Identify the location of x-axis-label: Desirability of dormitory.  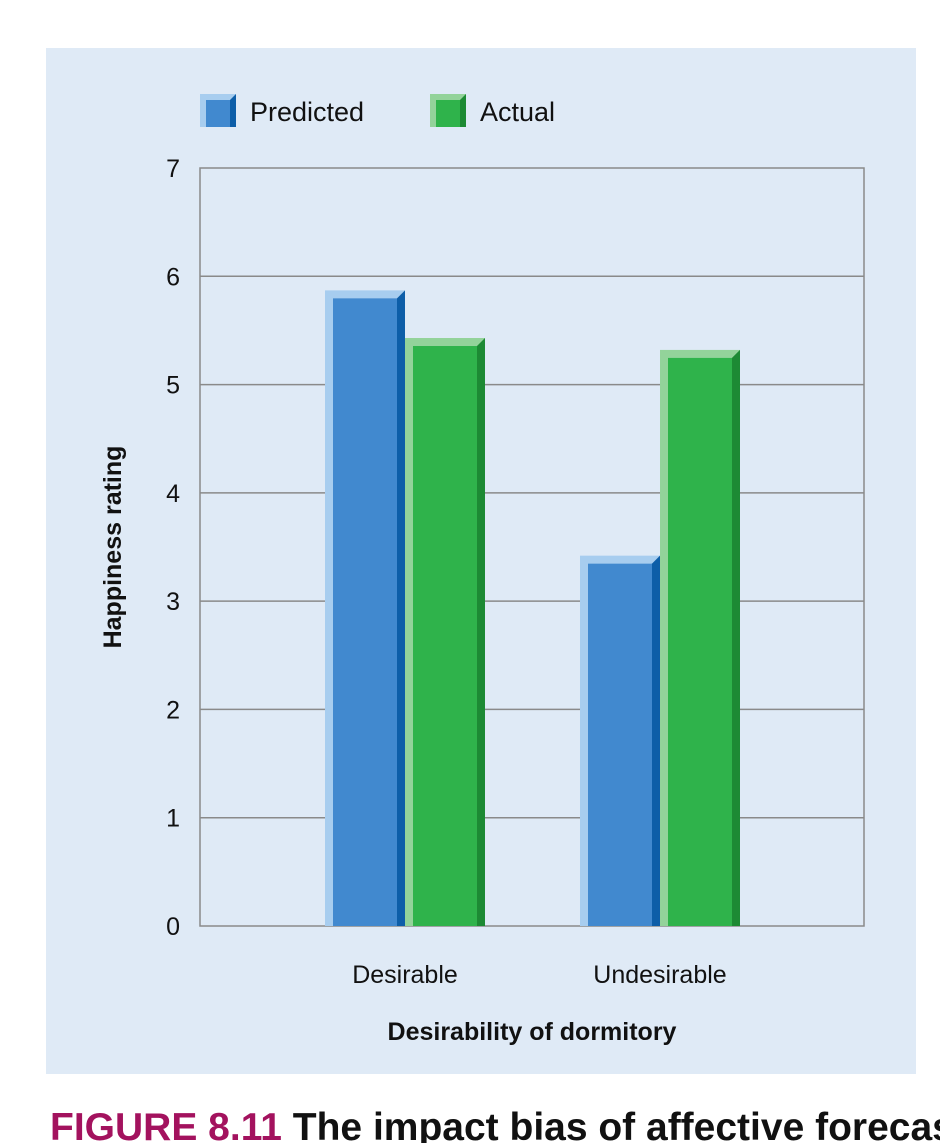
(532, 1032).